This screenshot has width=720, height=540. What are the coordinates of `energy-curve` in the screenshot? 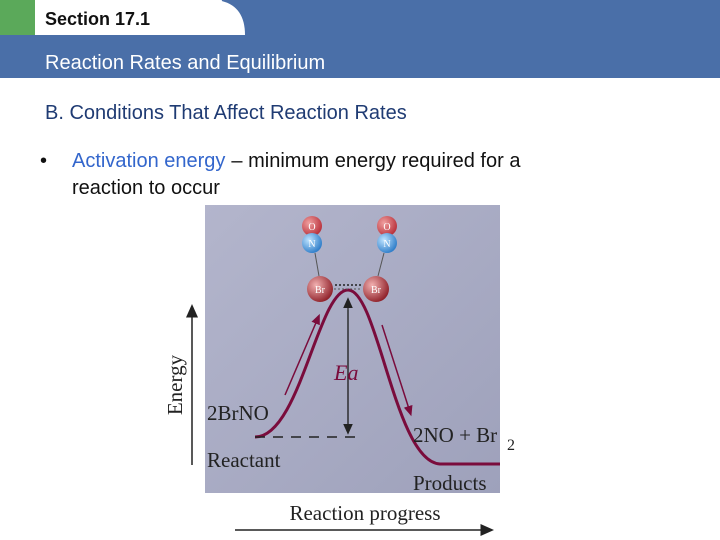 It's located at (377, 377).